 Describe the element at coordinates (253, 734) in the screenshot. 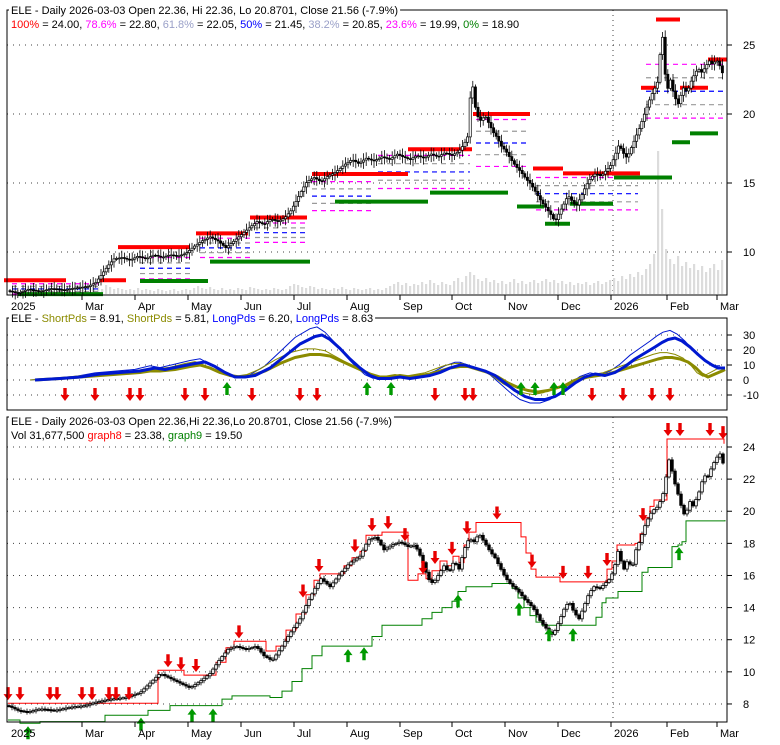

I see `x-axis-label: Jun` at that location.